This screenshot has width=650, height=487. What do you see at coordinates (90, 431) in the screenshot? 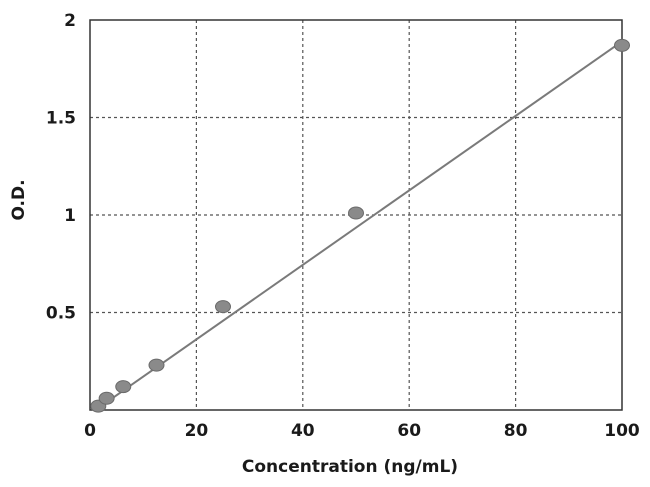
I see `x-tick-label: 0` at bounding box center [90, 431].